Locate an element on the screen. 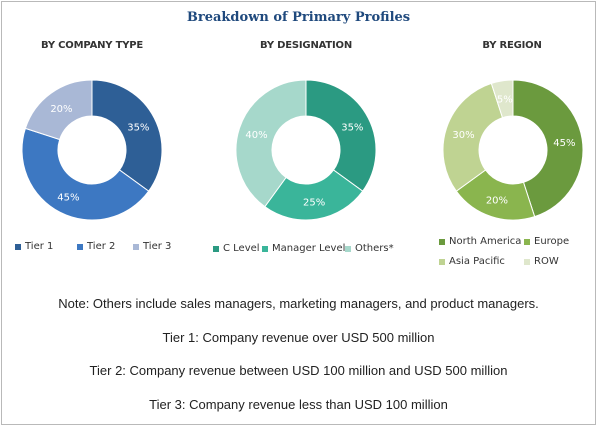 The image size is (597, 426). slice-label-1-2: 40% is located at coordinates (256, 135).